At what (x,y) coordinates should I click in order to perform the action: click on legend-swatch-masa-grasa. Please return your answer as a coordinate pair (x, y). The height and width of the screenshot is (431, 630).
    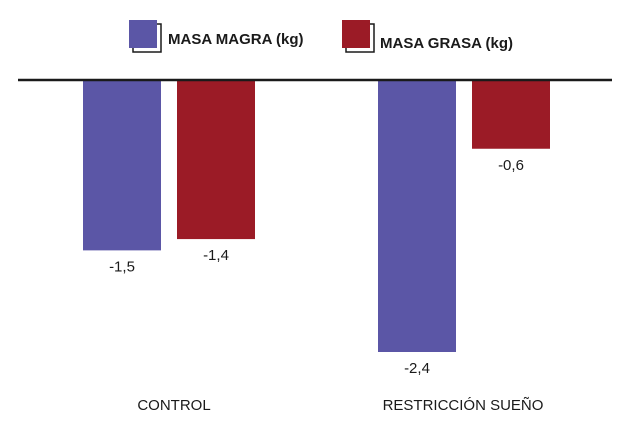
    Looking at the image, I should click on (356, 34).